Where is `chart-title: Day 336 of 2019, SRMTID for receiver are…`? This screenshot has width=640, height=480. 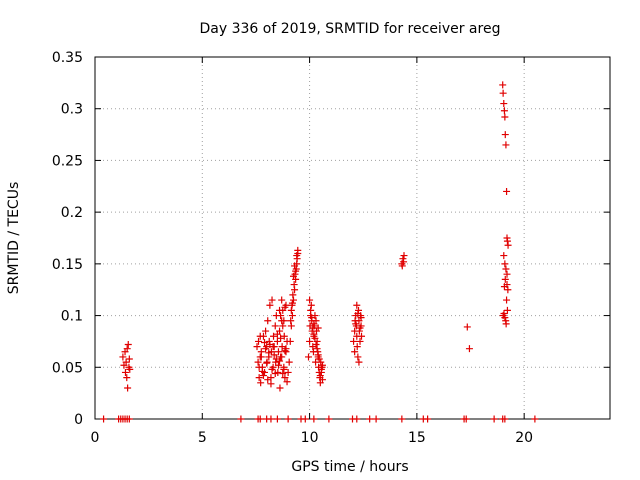 chart-title: Day 336 of 2019, SRMTID for receiver are… is located at coordinates (350, 29).